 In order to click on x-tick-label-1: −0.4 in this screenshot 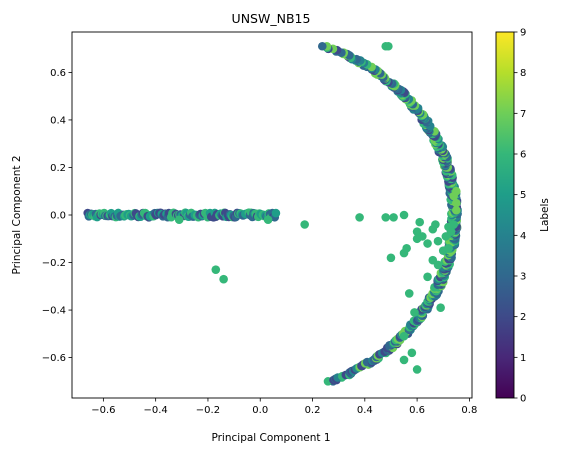, I will do `click(156, 410)`.